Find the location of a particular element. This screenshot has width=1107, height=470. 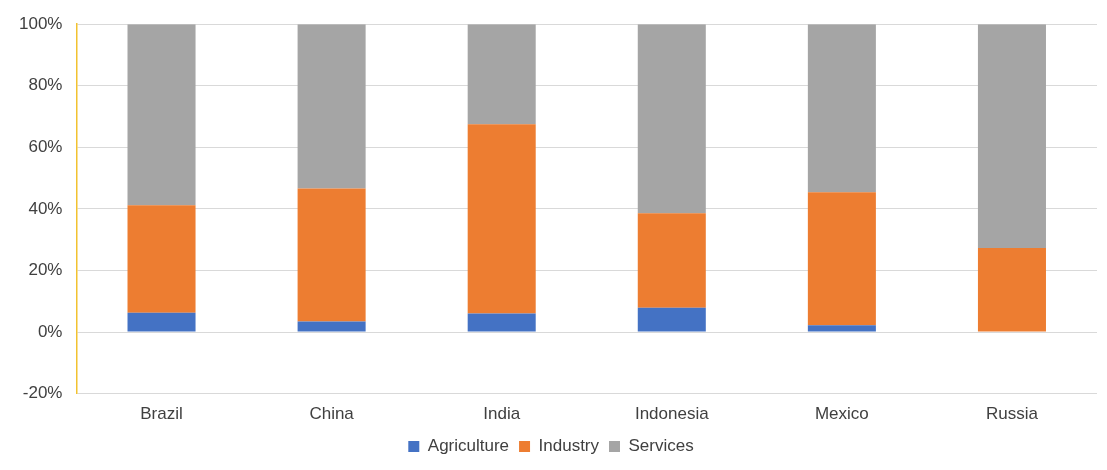

y-tick-label: 40% is located at coordinates (45, 208).